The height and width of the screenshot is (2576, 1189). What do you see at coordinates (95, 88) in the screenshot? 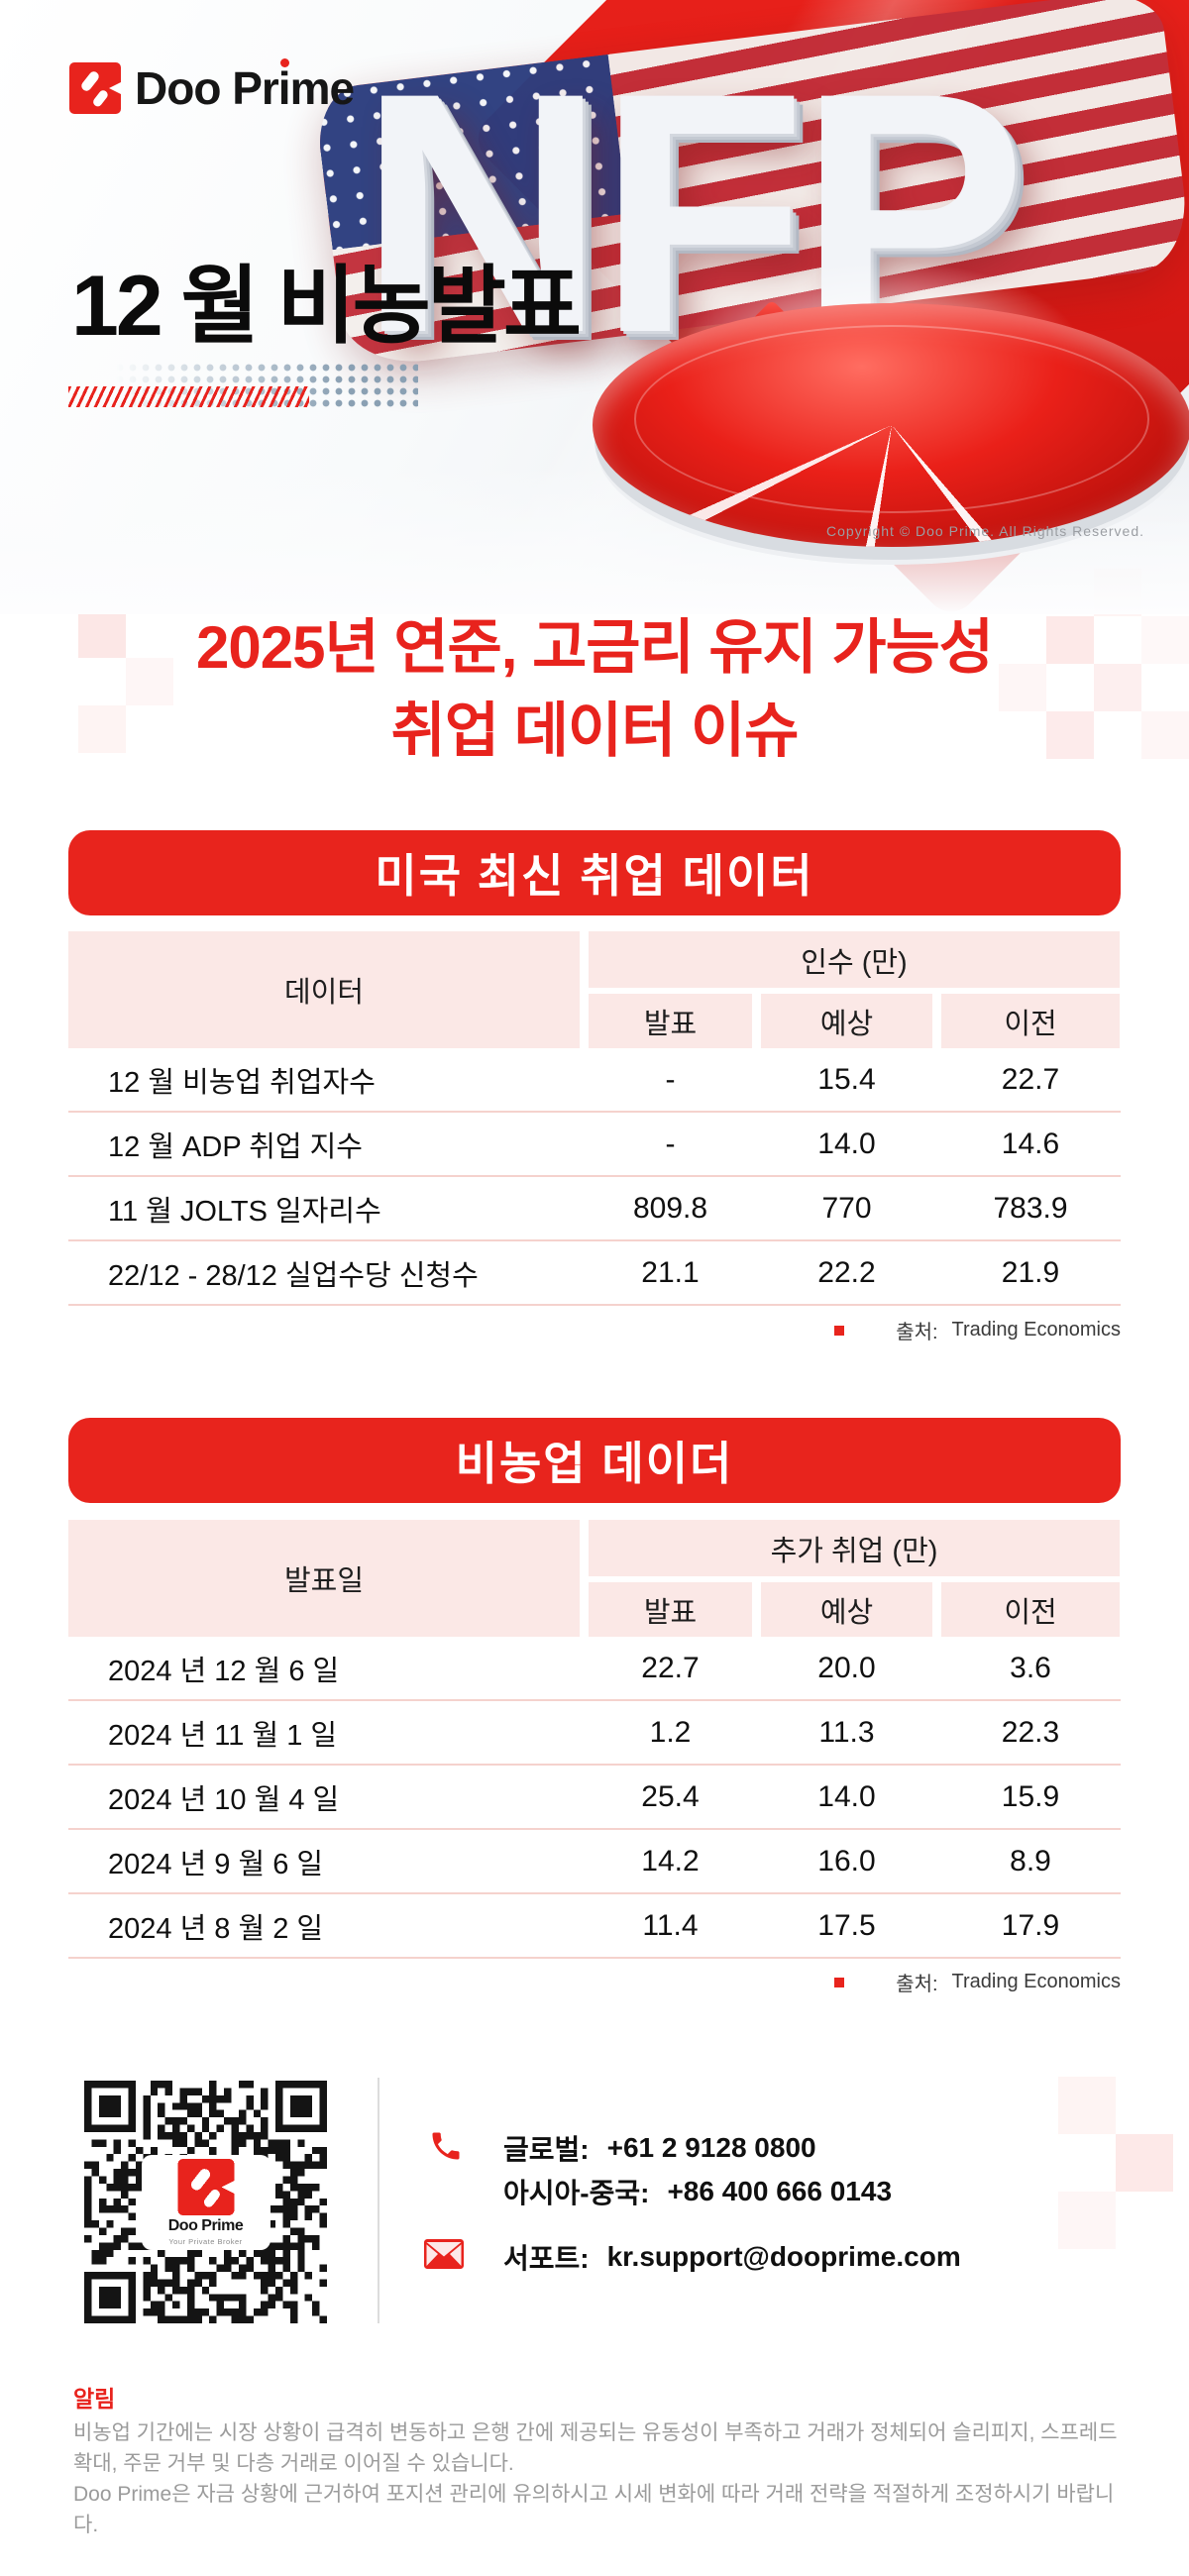
I see `doo-prime-logo-icon` at bounding box center [95, 88].